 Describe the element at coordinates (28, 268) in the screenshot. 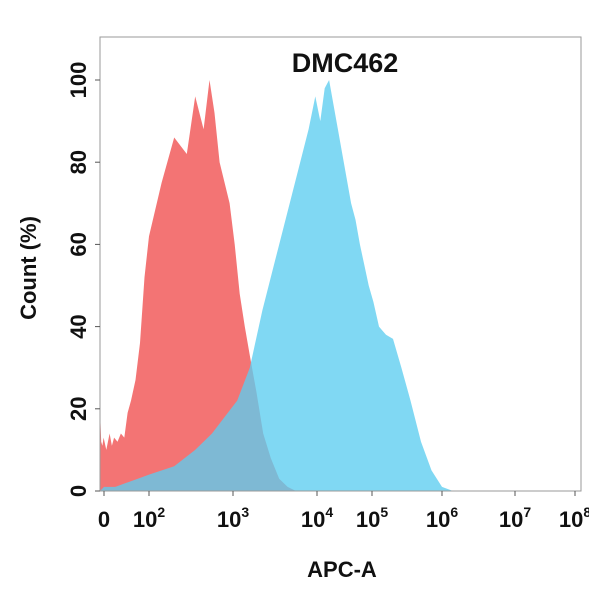

I see `y-axis-label: Count (%)` at that location.